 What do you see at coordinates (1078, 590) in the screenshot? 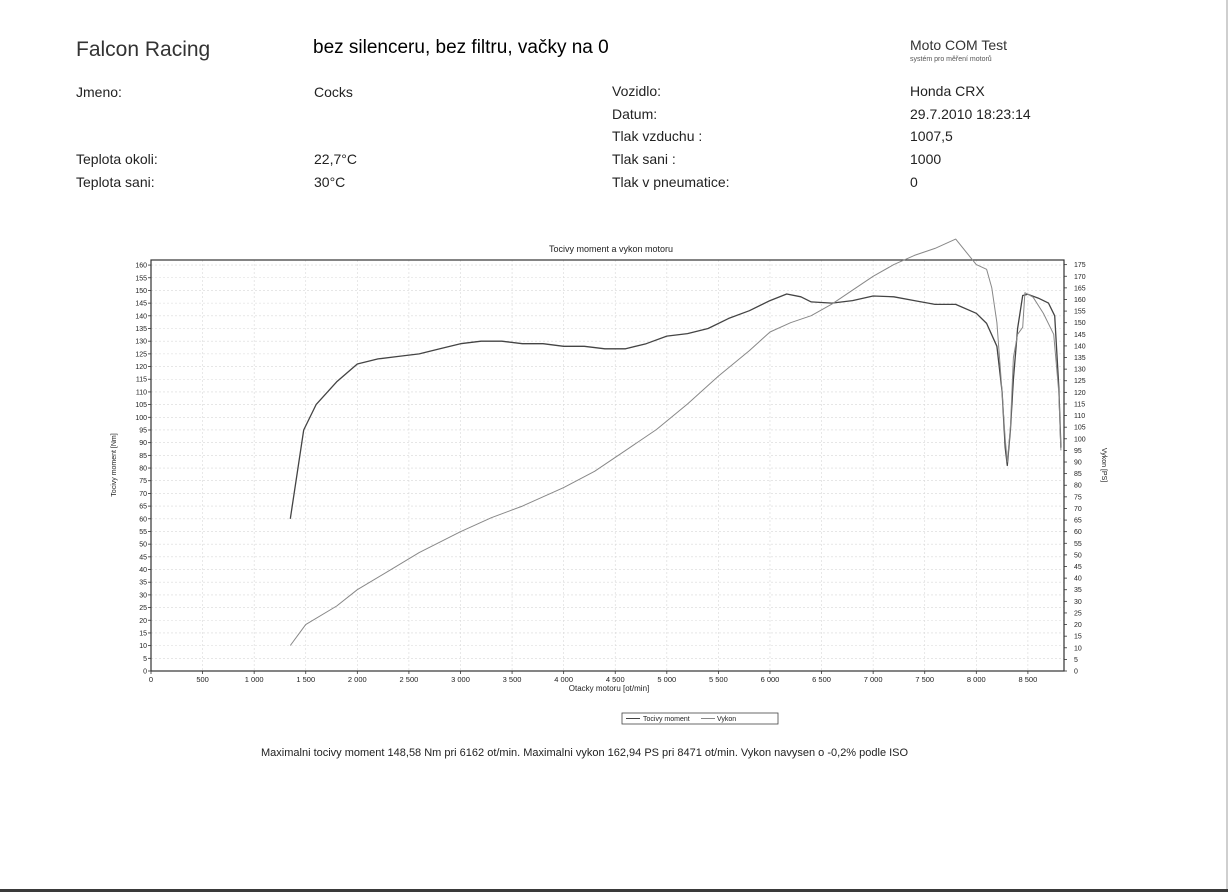
I see `y2-tick-label-7: 35` at bounding box center [1078, 590].